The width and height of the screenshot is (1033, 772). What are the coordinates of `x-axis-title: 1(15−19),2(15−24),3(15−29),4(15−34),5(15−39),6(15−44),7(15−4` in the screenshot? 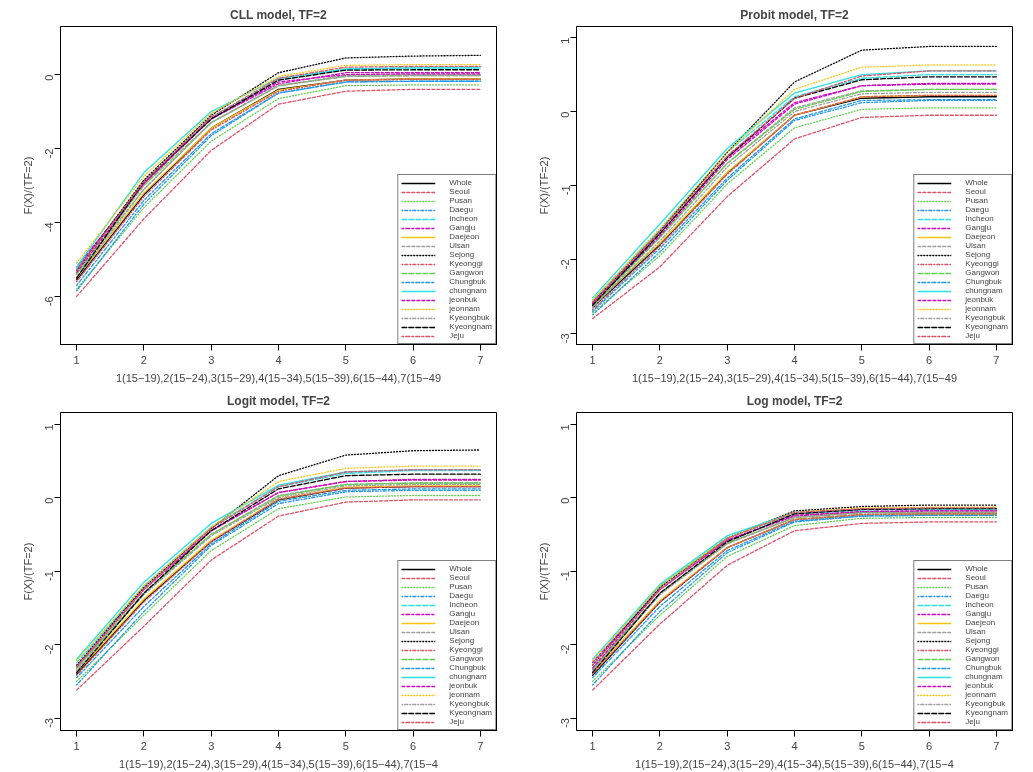 It's located at (794, 763).